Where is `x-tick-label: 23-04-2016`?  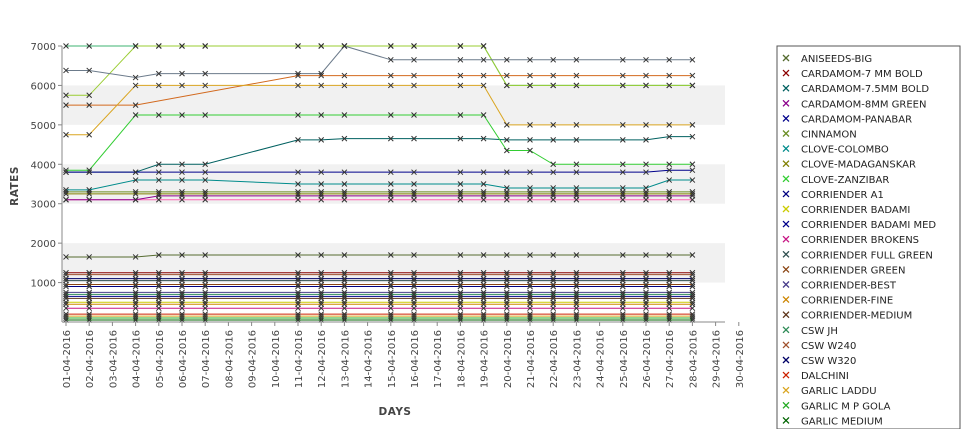
x-tick-label: 23-04-2016 is located at coordinates (577, 359).